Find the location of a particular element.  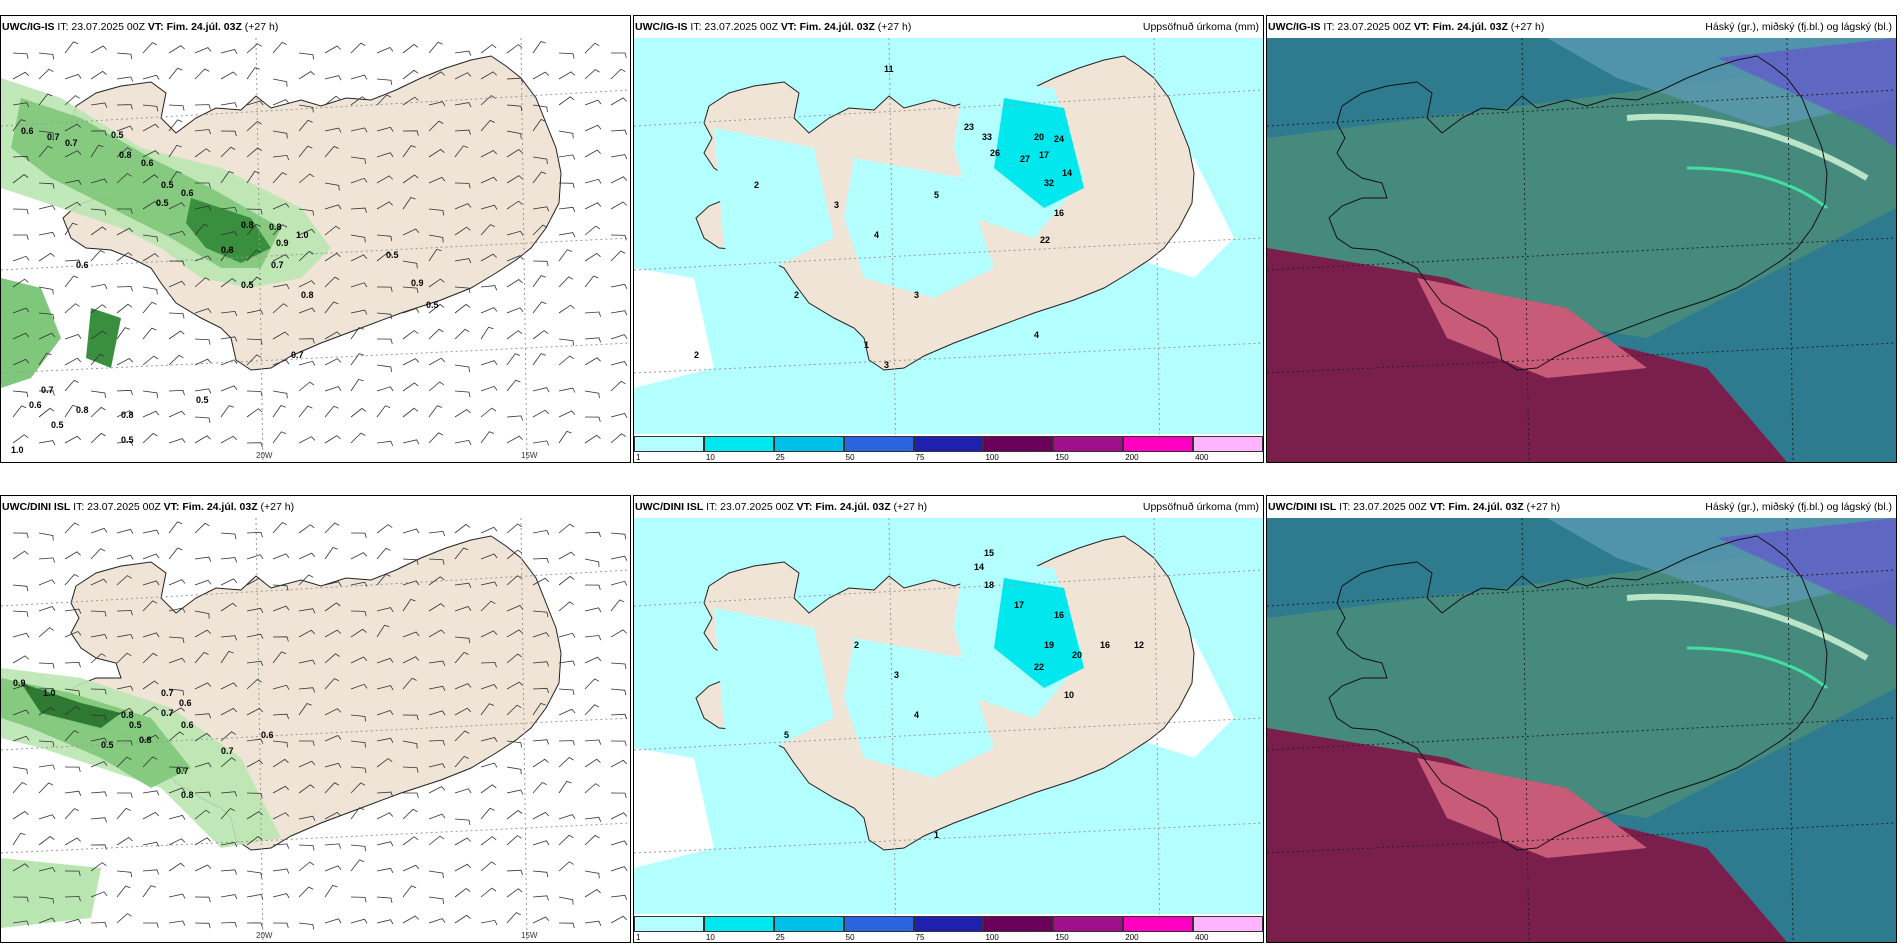

precip-value: 4 is located at coordinates (876, 235).